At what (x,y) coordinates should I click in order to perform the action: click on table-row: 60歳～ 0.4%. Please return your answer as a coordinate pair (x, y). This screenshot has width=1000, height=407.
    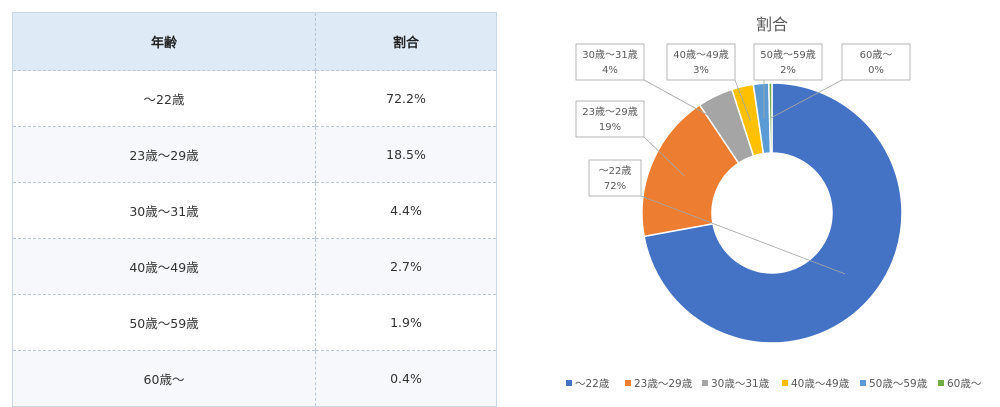
    Looking at the image, I should click on (254, 378).